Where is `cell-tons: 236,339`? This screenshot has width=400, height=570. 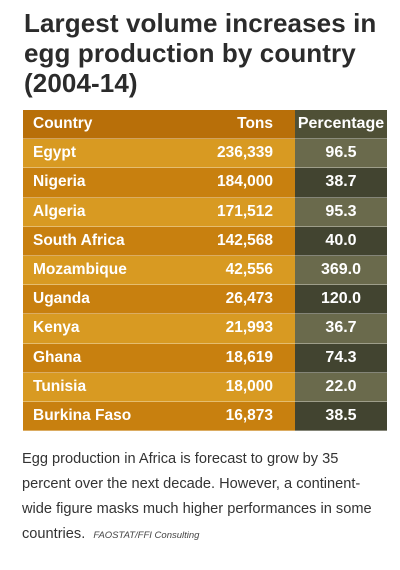
cell-tons: 236,339 is located at coordinates (228, 154).